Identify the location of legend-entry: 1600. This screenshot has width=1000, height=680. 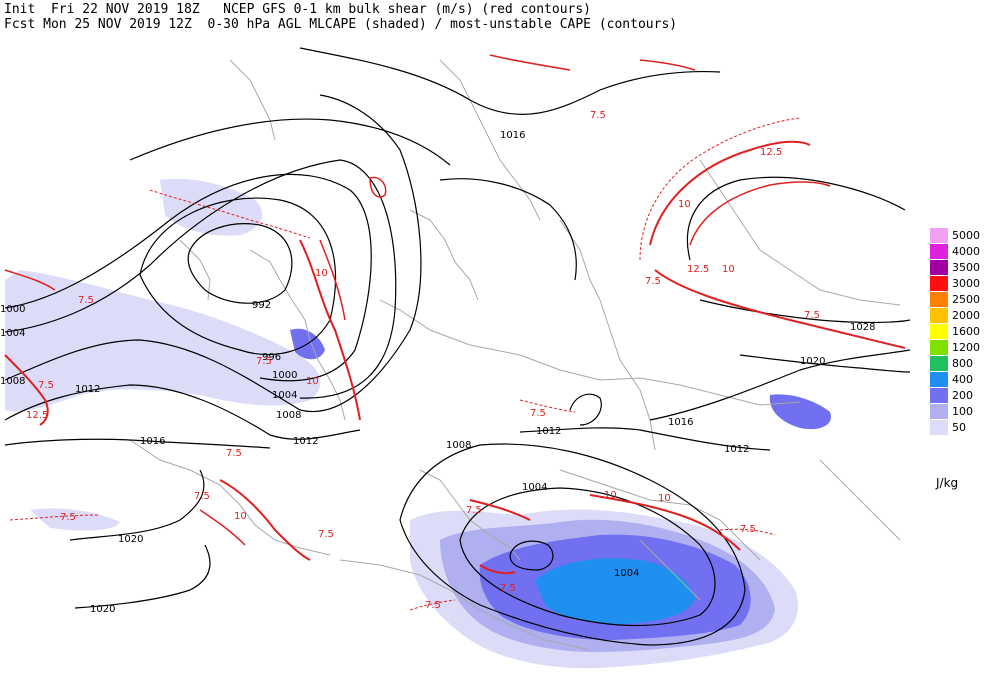
(964, 332).